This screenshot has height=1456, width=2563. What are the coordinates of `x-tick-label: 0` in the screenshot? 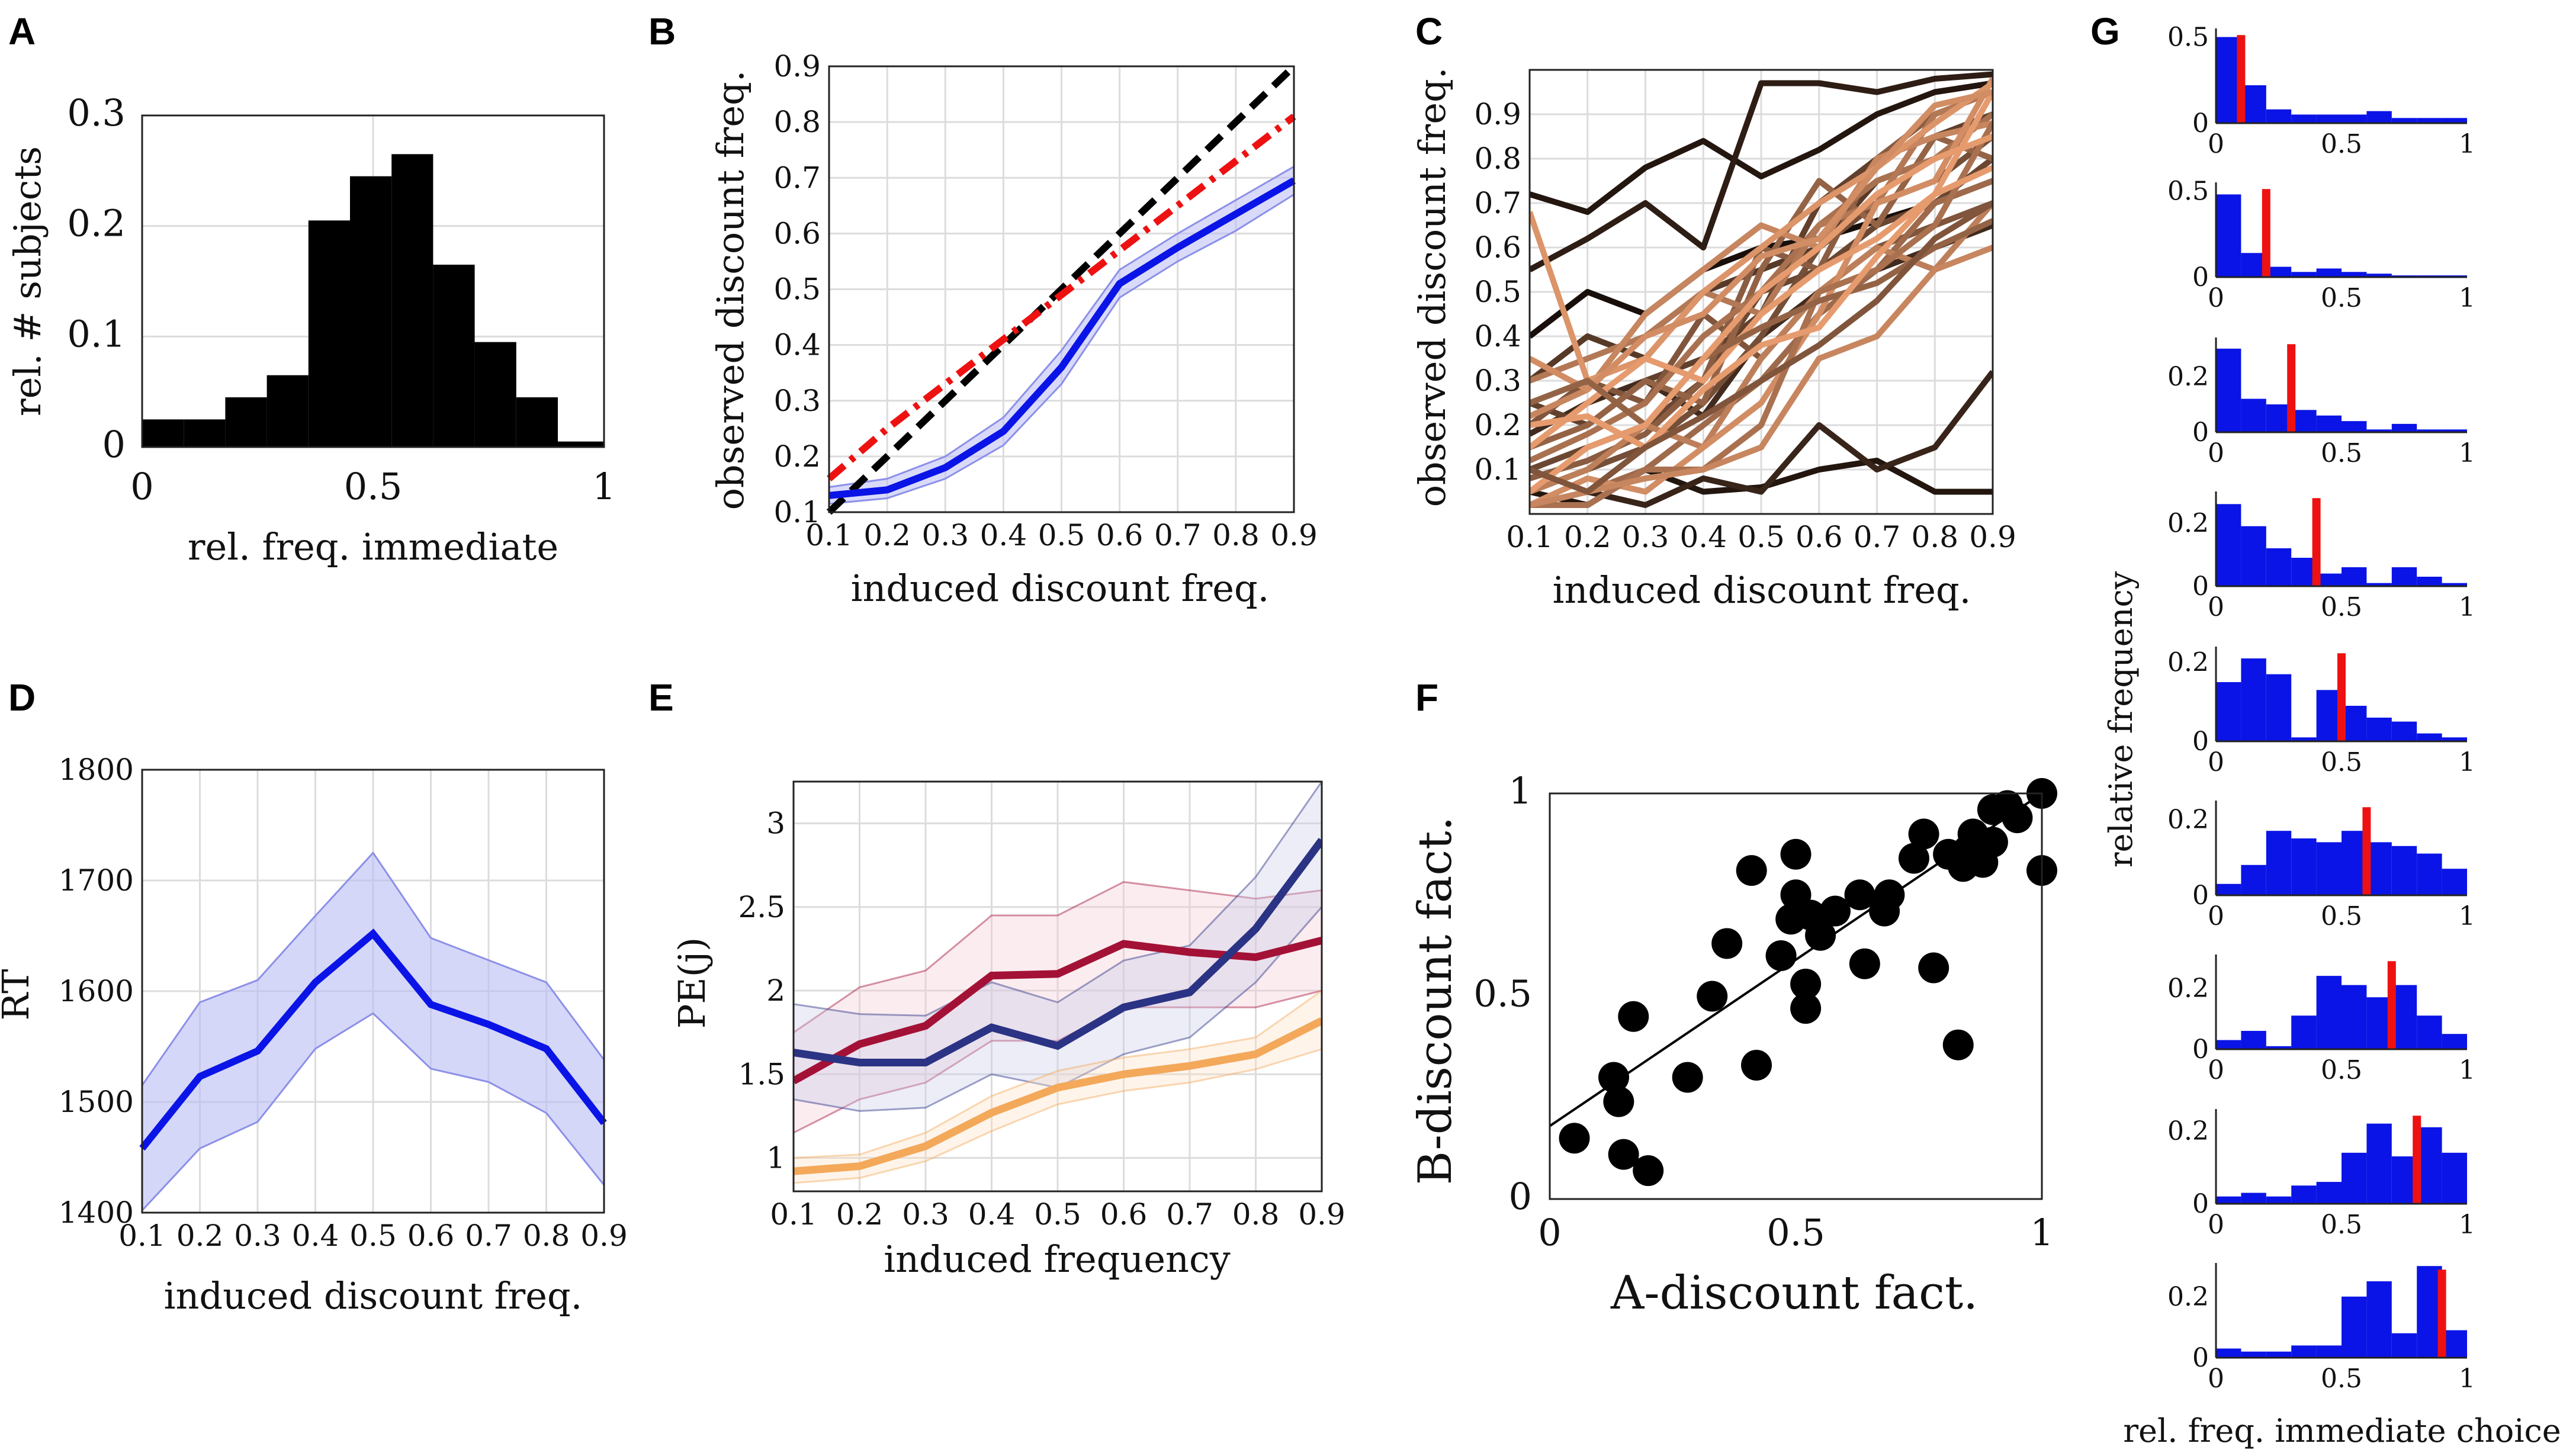 It's located at (2216, 1379).